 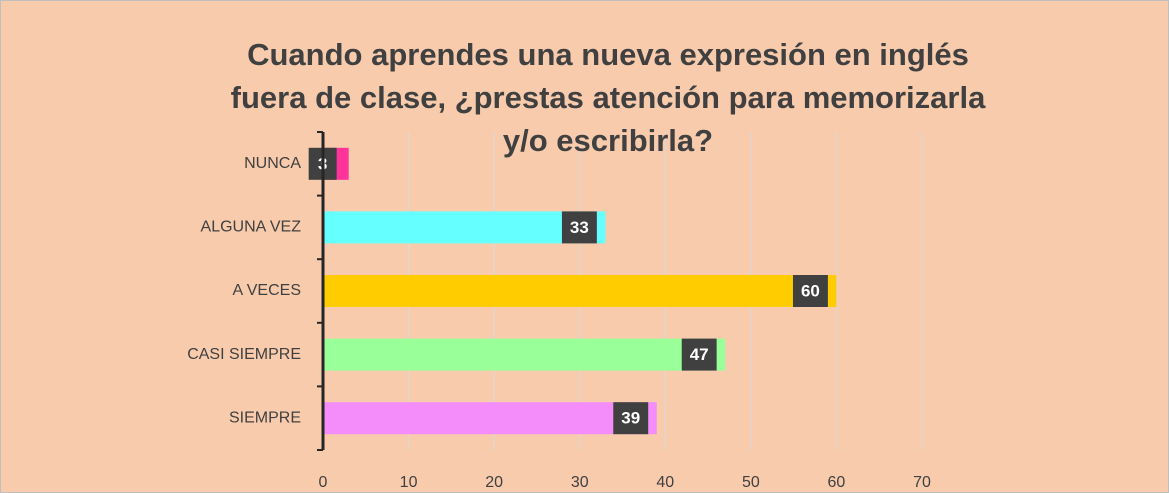 What do you see at coordinates (251, 227) in the screenshot?
I see `y-tick-label: ALGUNA VEZ` at bounding box center [251, 227].